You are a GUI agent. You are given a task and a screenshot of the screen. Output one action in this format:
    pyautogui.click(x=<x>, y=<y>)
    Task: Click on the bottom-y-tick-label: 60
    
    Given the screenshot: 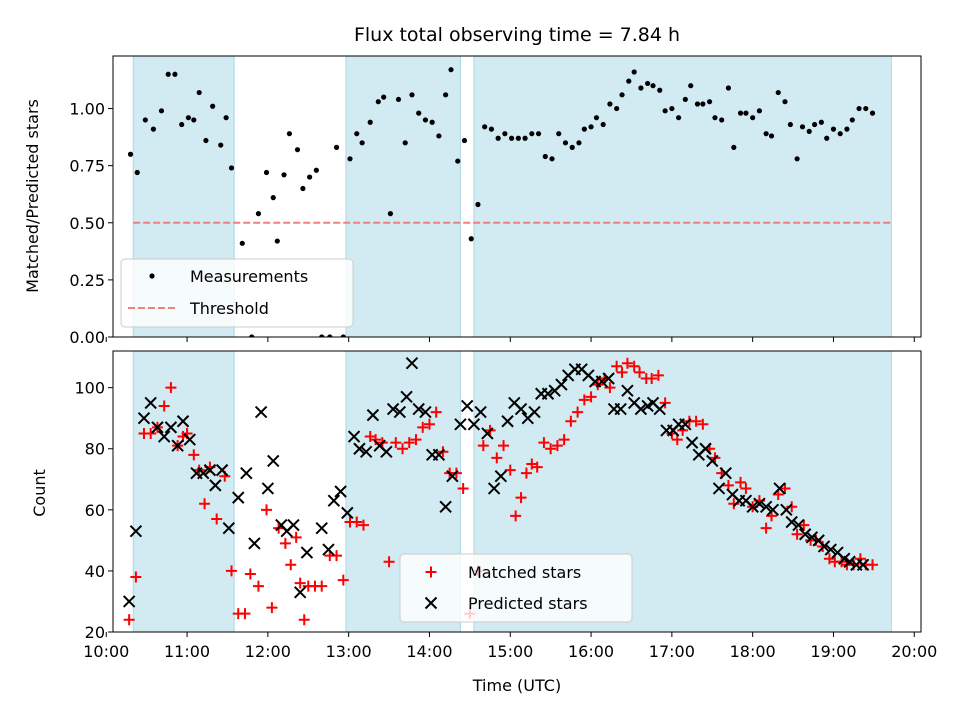 What is the action you would take?
    pyautogui.click(x=95, y=510)
    